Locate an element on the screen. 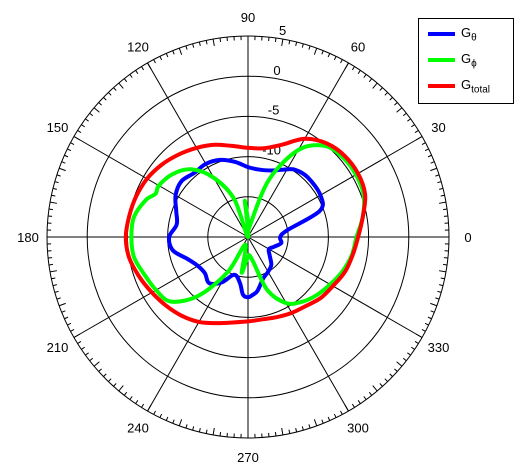 Image resolution: width=519 pixels, height=469 pixels. angular-tick-label: 0 is located at coordinates (467, 237).